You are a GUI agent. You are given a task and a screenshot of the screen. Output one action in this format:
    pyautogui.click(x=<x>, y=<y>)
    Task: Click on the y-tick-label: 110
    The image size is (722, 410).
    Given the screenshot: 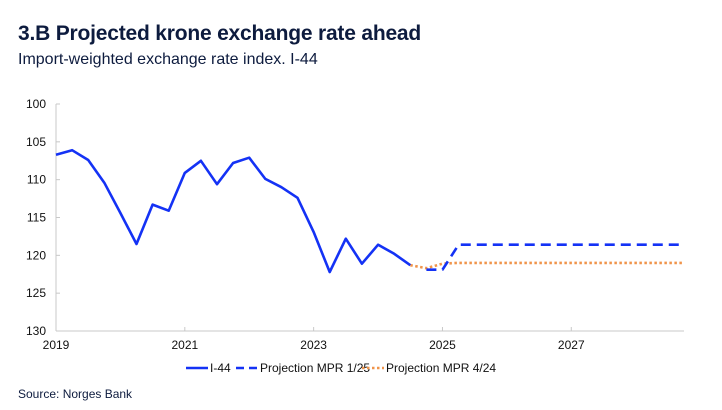 What is the action you would take?
    pyautogui.click(x=36, y=180)
    